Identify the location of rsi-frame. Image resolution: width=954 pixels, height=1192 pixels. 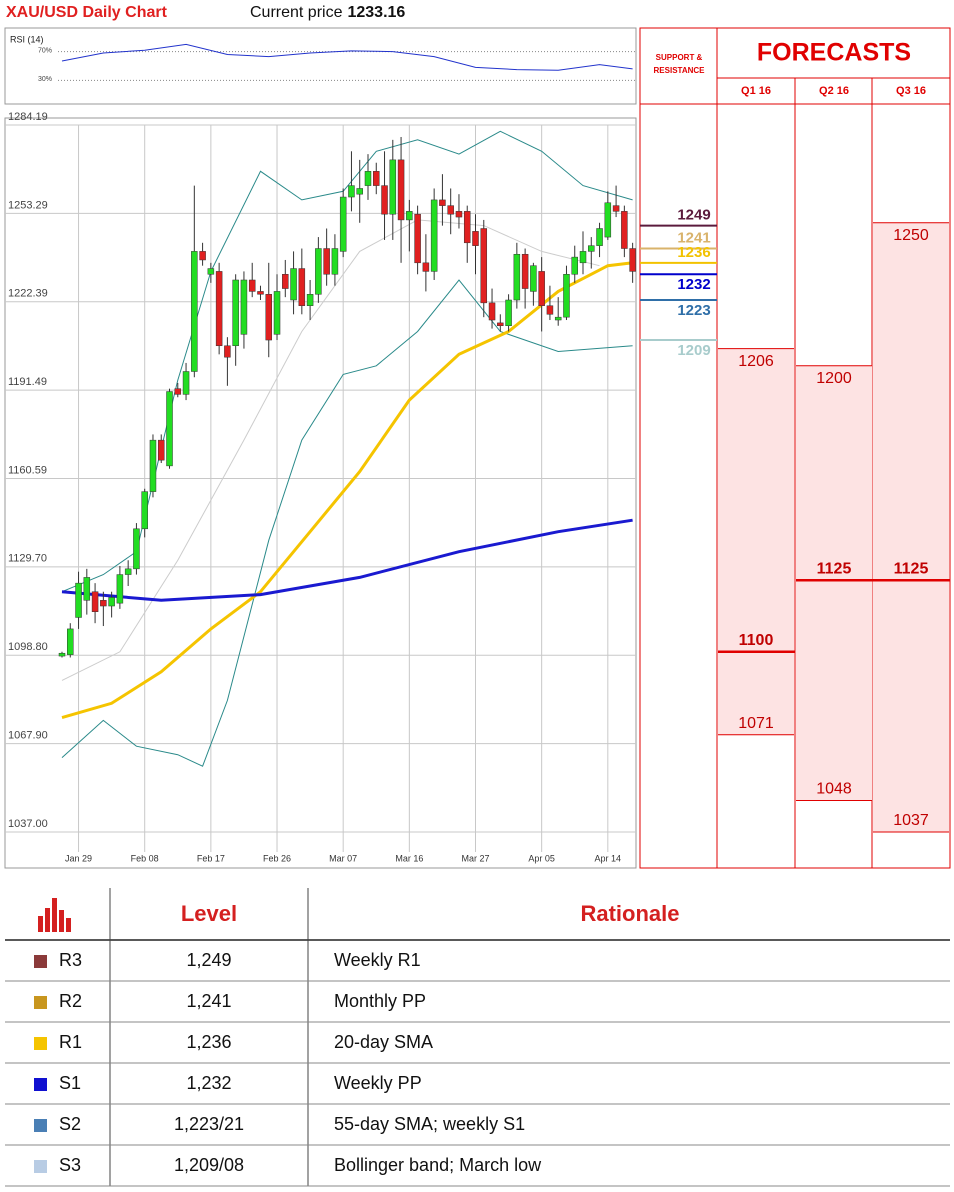
(320, 66).